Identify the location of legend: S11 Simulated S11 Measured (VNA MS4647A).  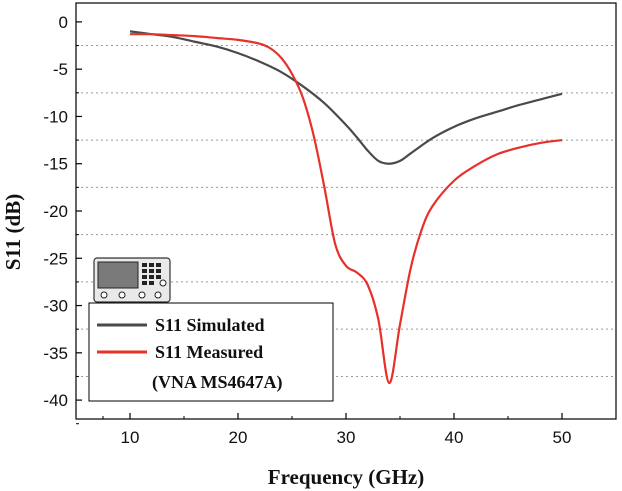
(211, 352).